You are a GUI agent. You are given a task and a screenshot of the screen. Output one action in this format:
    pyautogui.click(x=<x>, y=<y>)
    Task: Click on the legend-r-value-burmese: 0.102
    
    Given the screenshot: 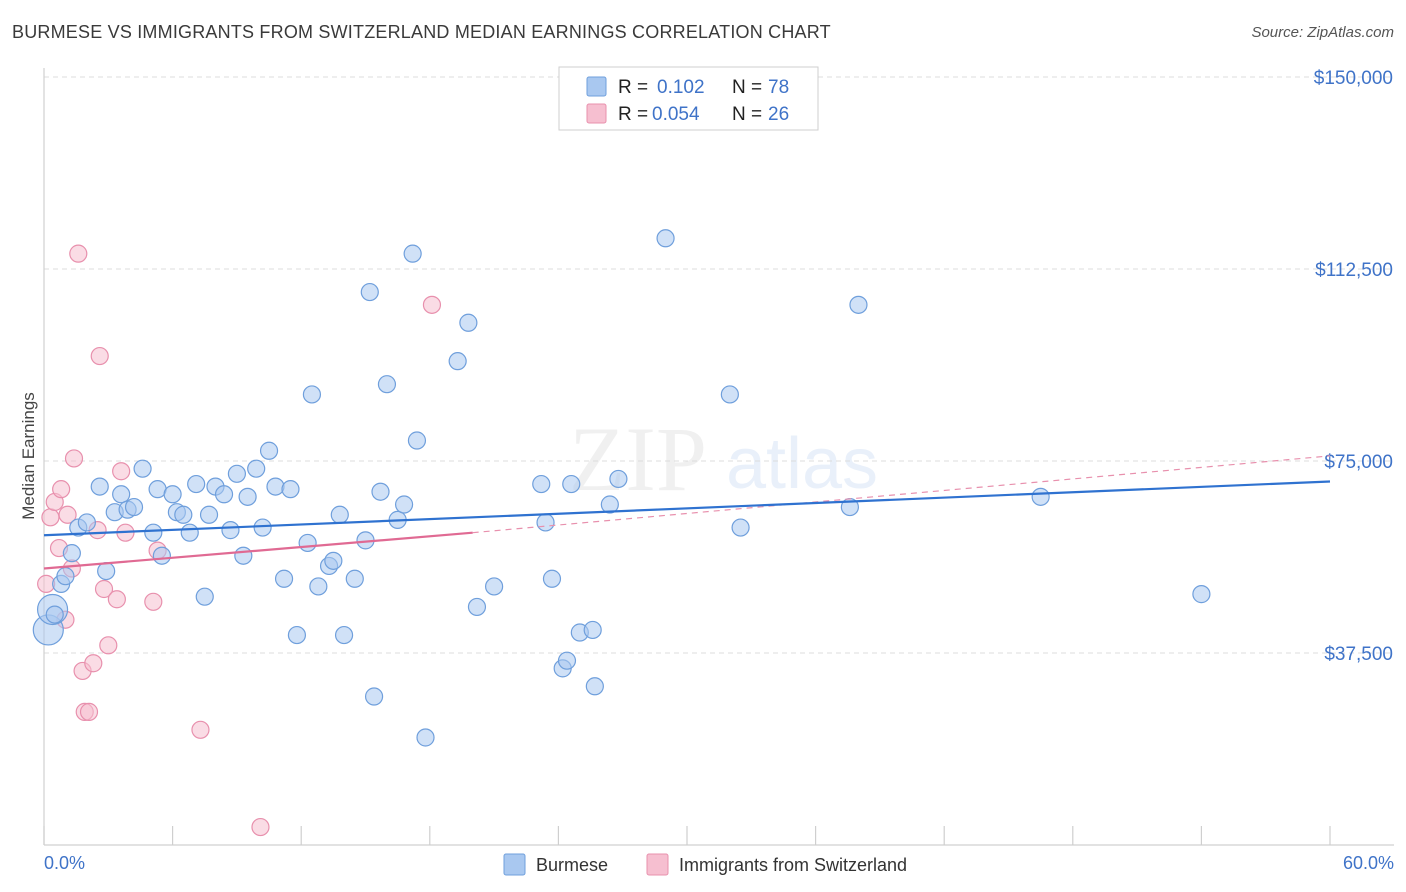 What is the action you would take?
    pyautogui.click(x=681, y=87)
    